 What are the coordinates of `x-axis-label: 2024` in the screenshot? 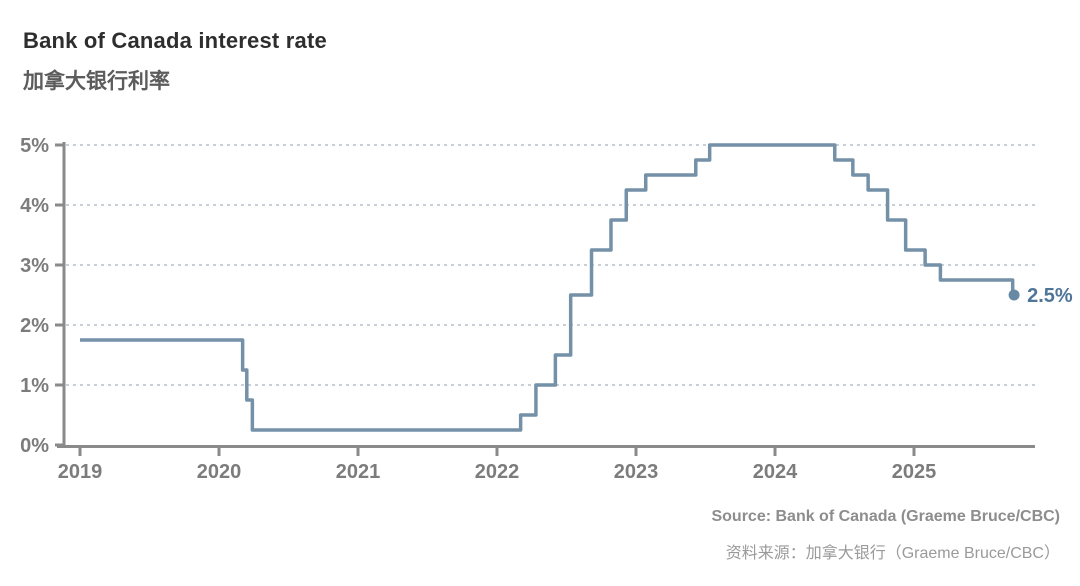 It's located at (775, 472).